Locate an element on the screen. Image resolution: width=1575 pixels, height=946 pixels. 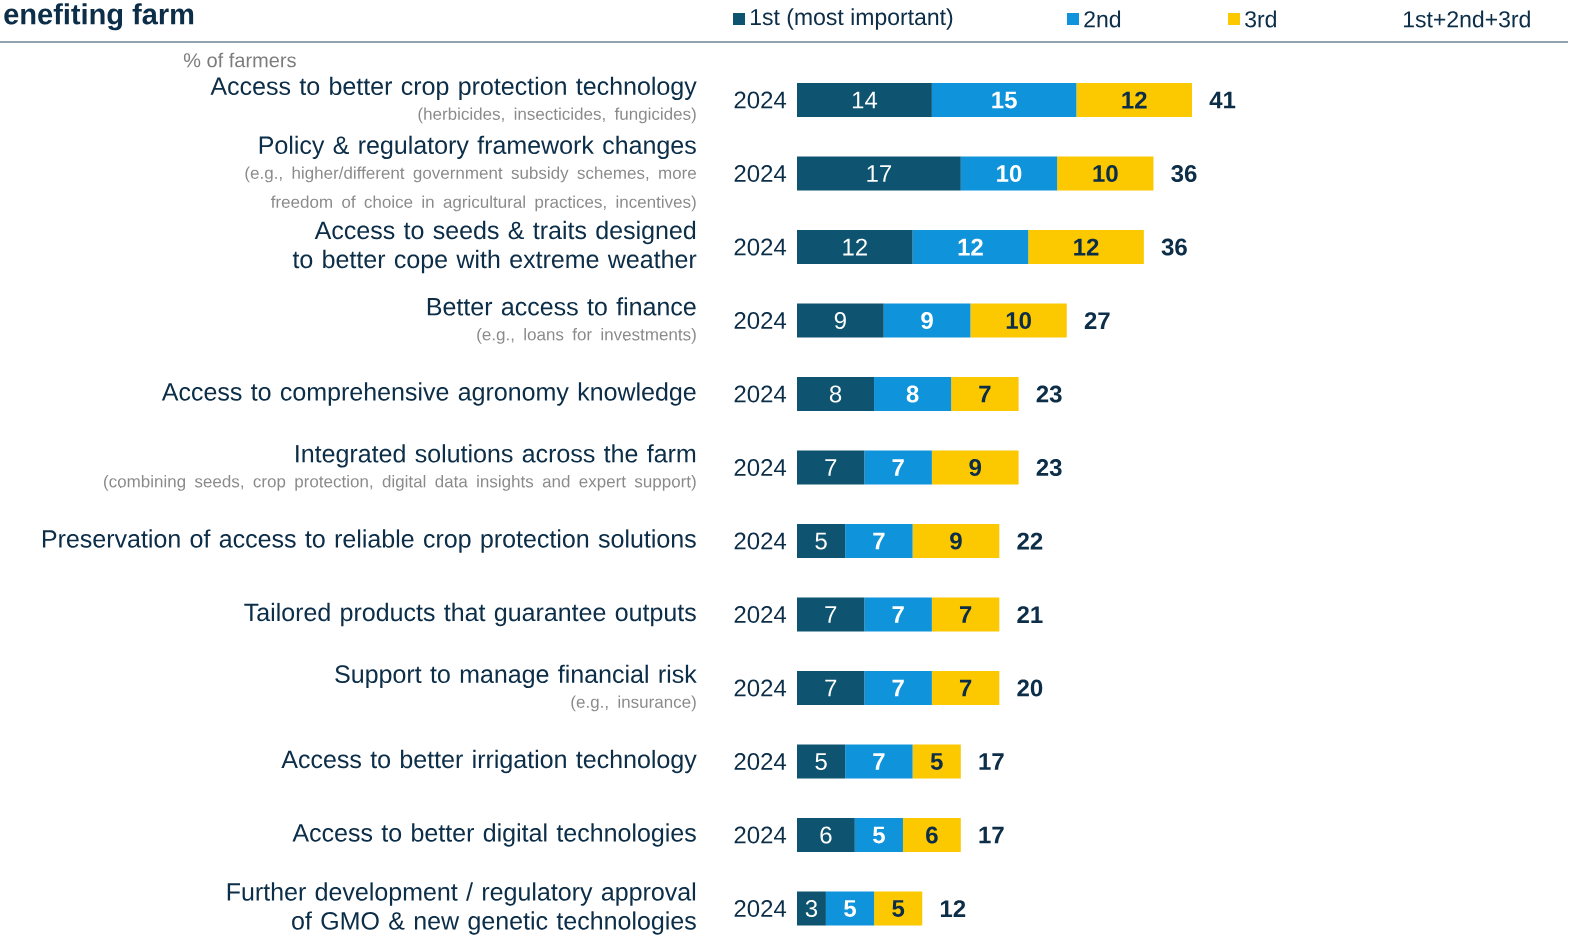
y-tick-label: Better access to finance is located at coordinates (561, 306).